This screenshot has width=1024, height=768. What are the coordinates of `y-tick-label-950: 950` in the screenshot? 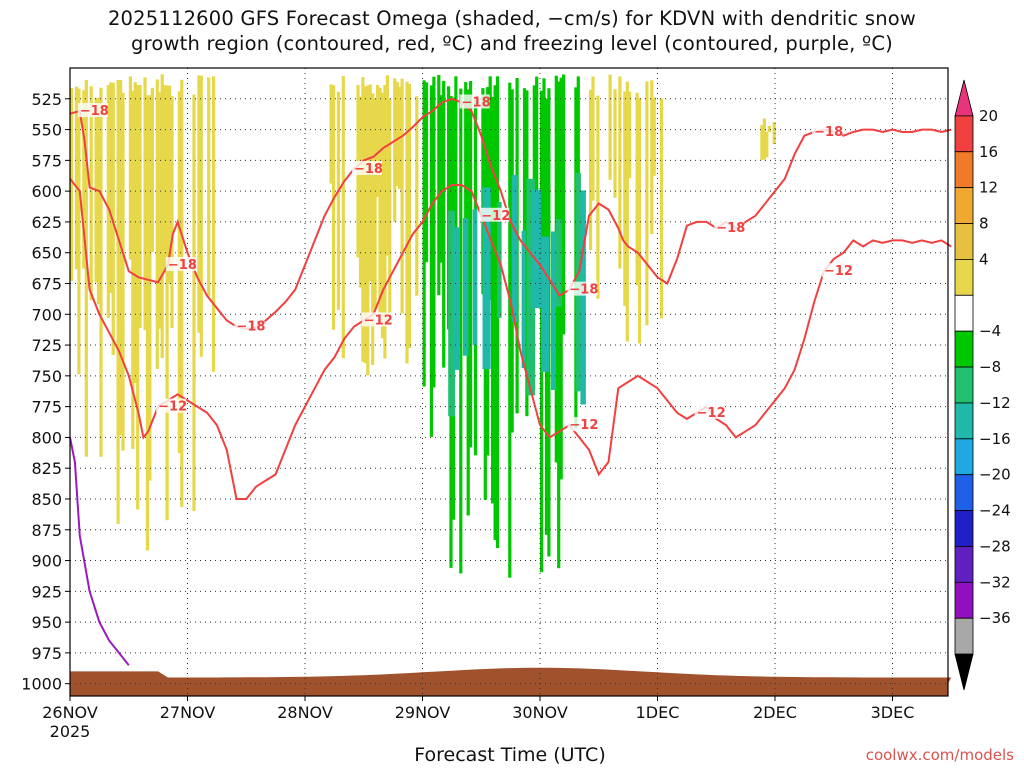 It's located at (46, 622).